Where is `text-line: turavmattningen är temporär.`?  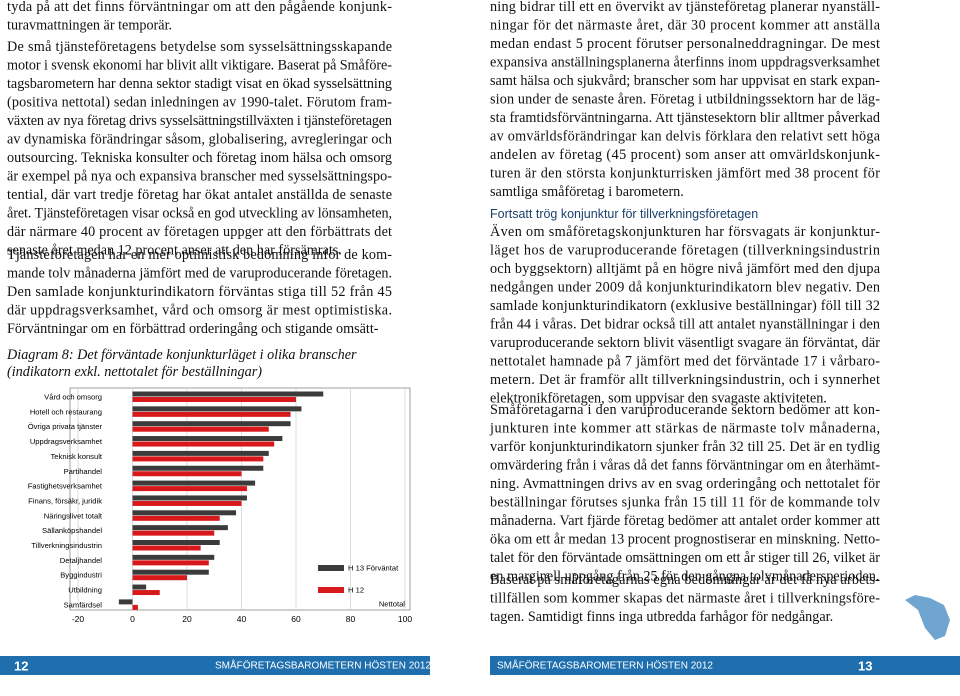
text-line: turavmattningen är temporär. is located at coordinates (89, 26).